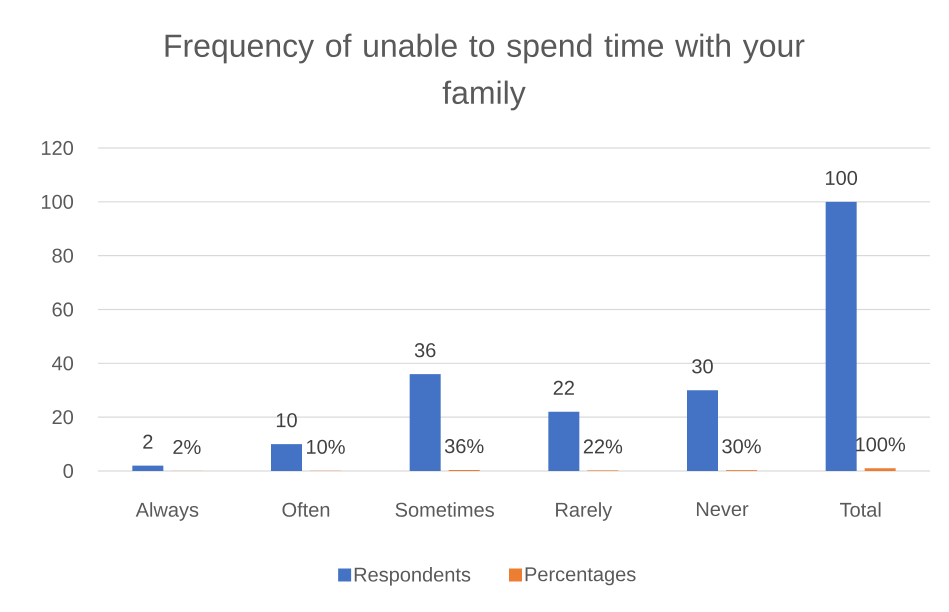  What do you see at coordinates (412, 576) in the screenshot?
I see `legend-label: Respondents` at bounding box center [412, 576].